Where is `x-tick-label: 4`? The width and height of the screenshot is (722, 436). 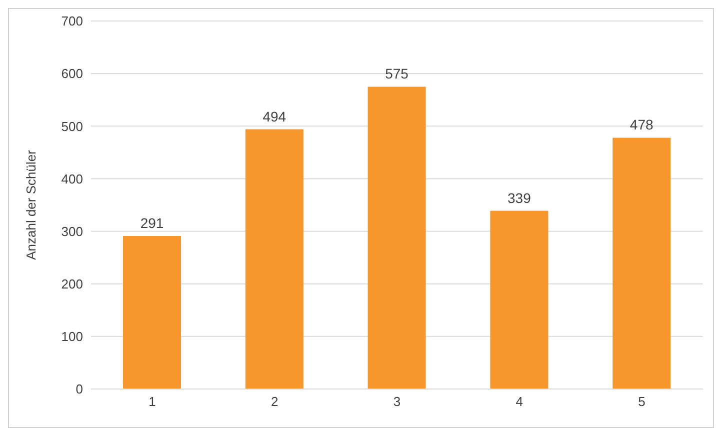
x-tick-label: 4 is located at coordinates (520, 402).